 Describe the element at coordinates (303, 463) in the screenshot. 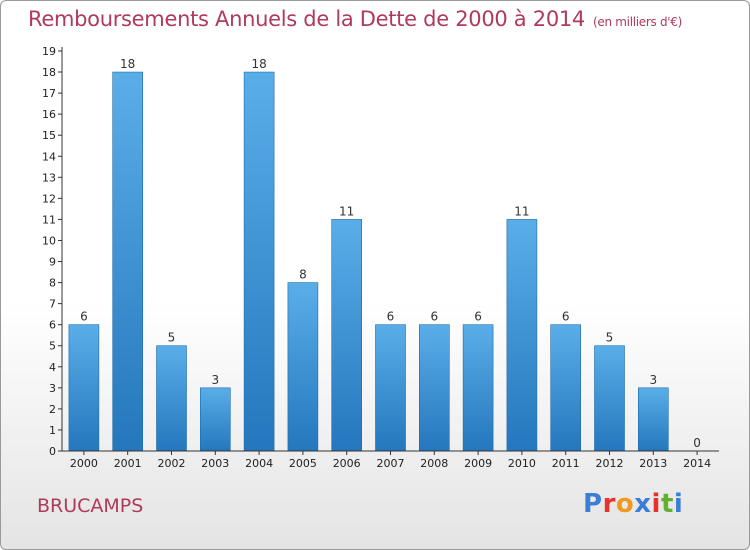

I see `x-tick-label-2005: 2005` at that location.